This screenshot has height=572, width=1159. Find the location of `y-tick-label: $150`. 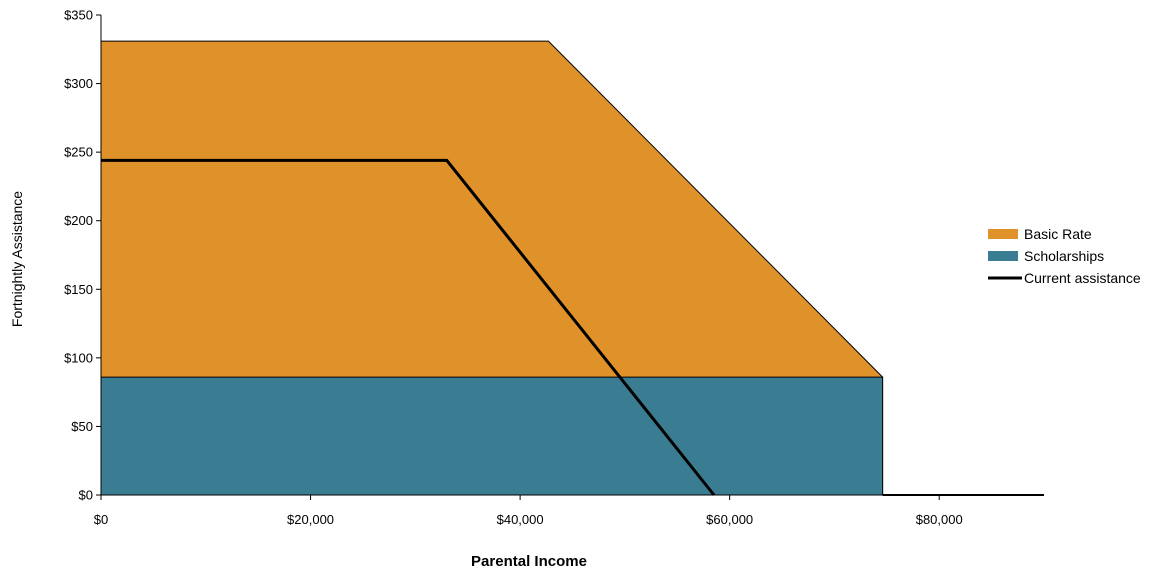

y-tick-label: $150 is located at coordinates (78, 289).